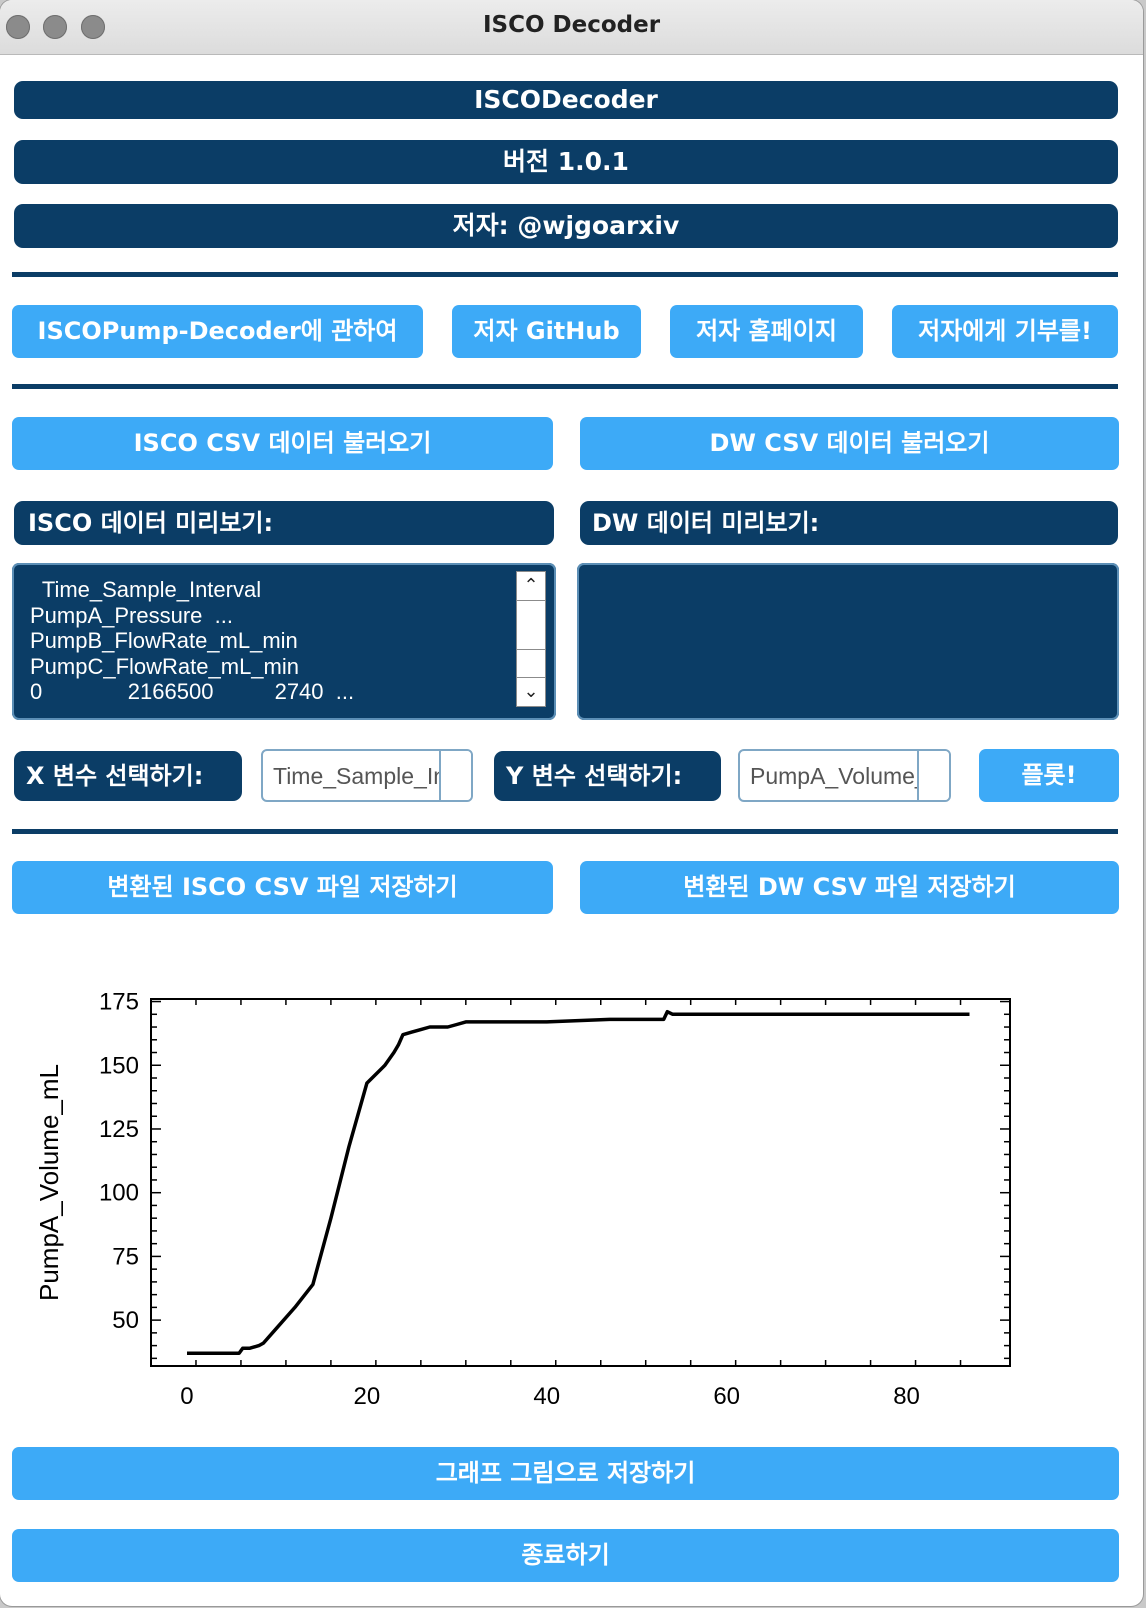 This screenshot has width=1146, height=1608. I want to click on x-tick-label: 80, so click(906, 1396).